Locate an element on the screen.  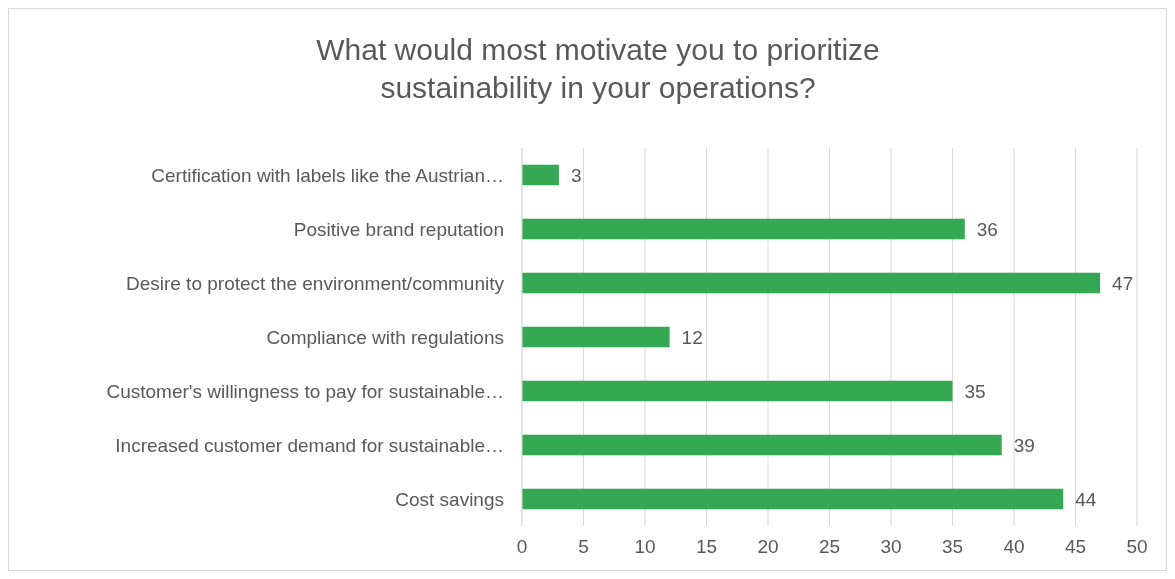
x-tick-label: 45 is located at coordinates (1075, 546).